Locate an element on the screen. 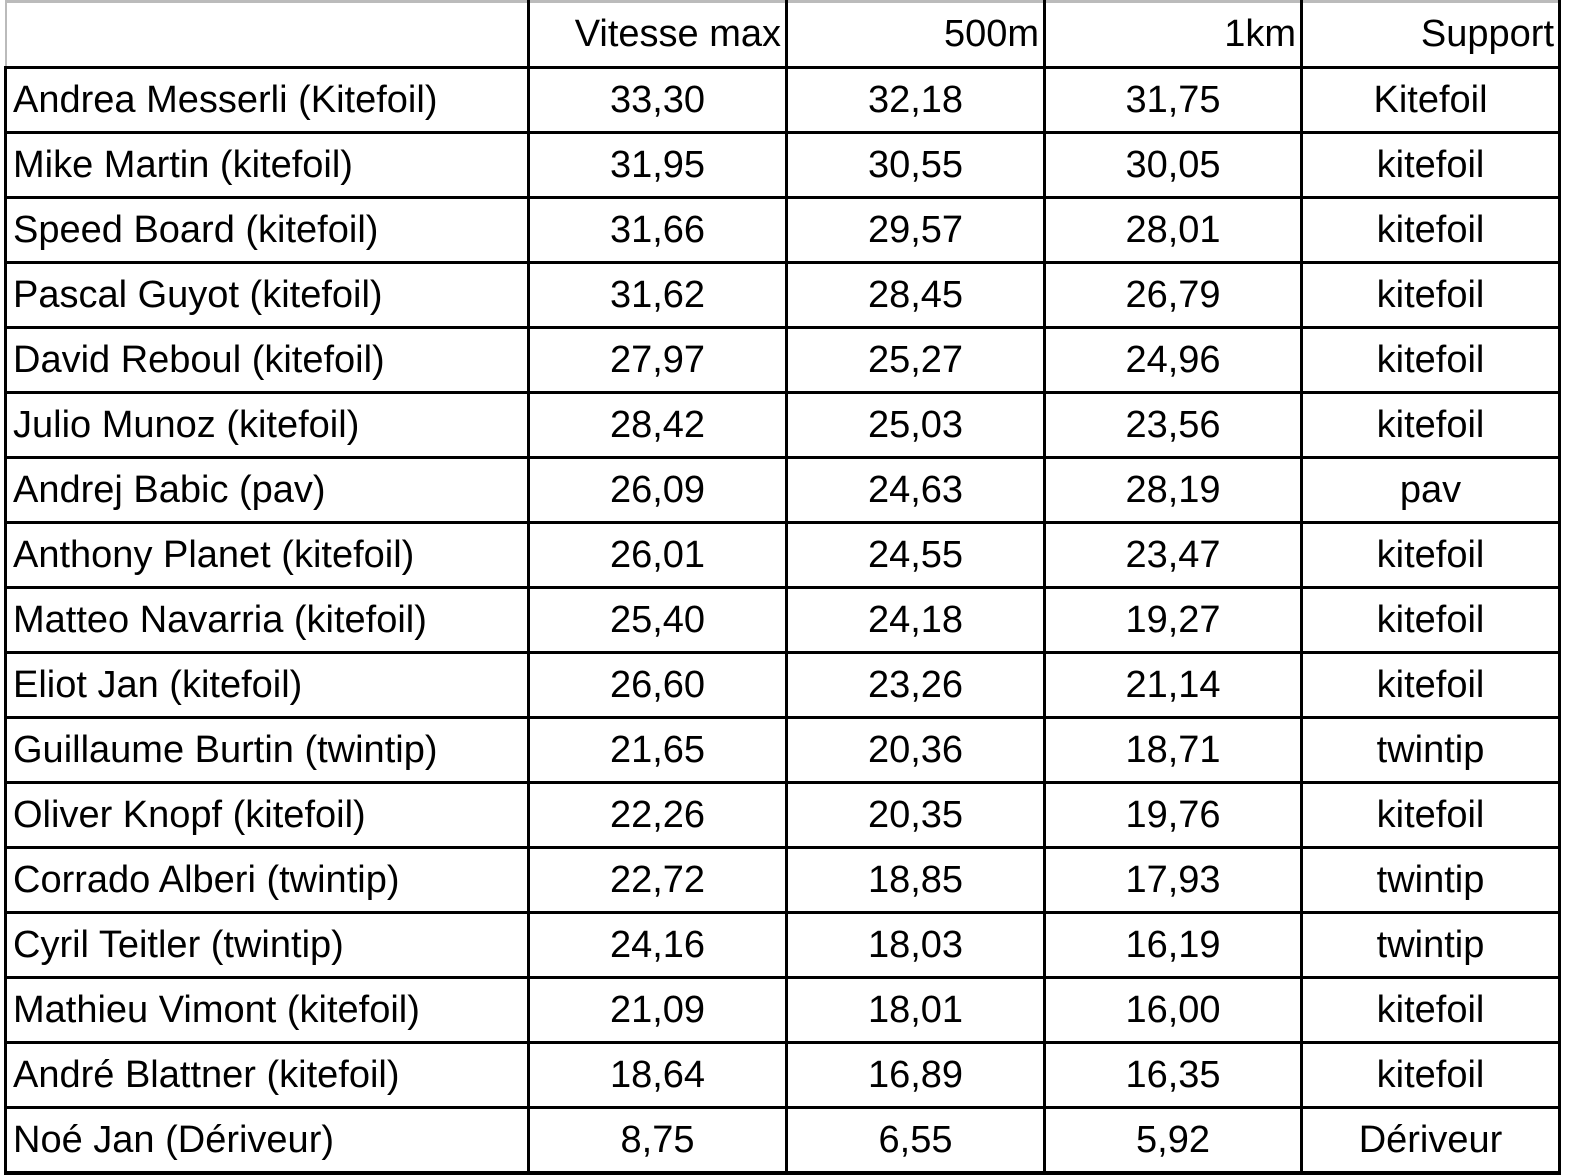  vitesse-max-cell: 21,09 is located at coordinates (657, 1010).